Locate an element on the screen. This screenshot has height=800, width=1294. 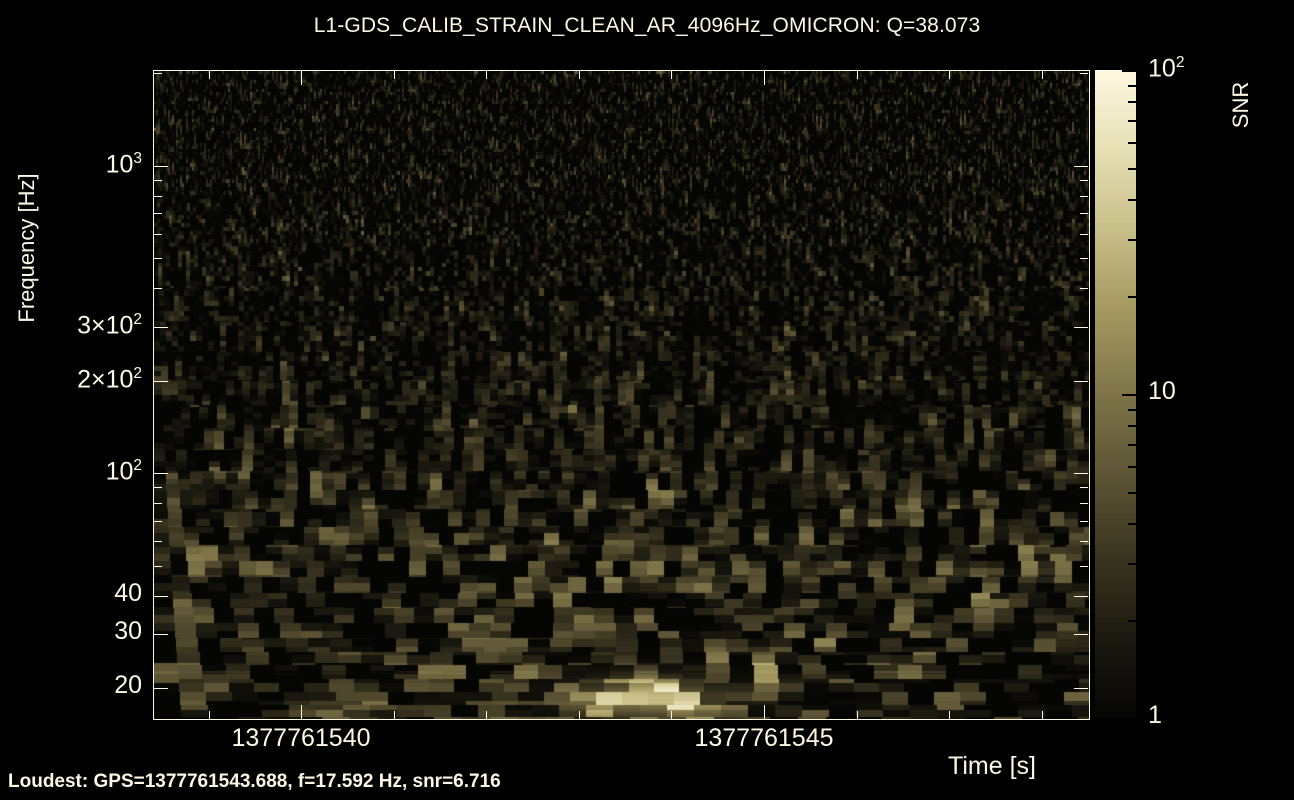
x-axis-tick-label: 1377761540 is located at coordinates (301, 738).